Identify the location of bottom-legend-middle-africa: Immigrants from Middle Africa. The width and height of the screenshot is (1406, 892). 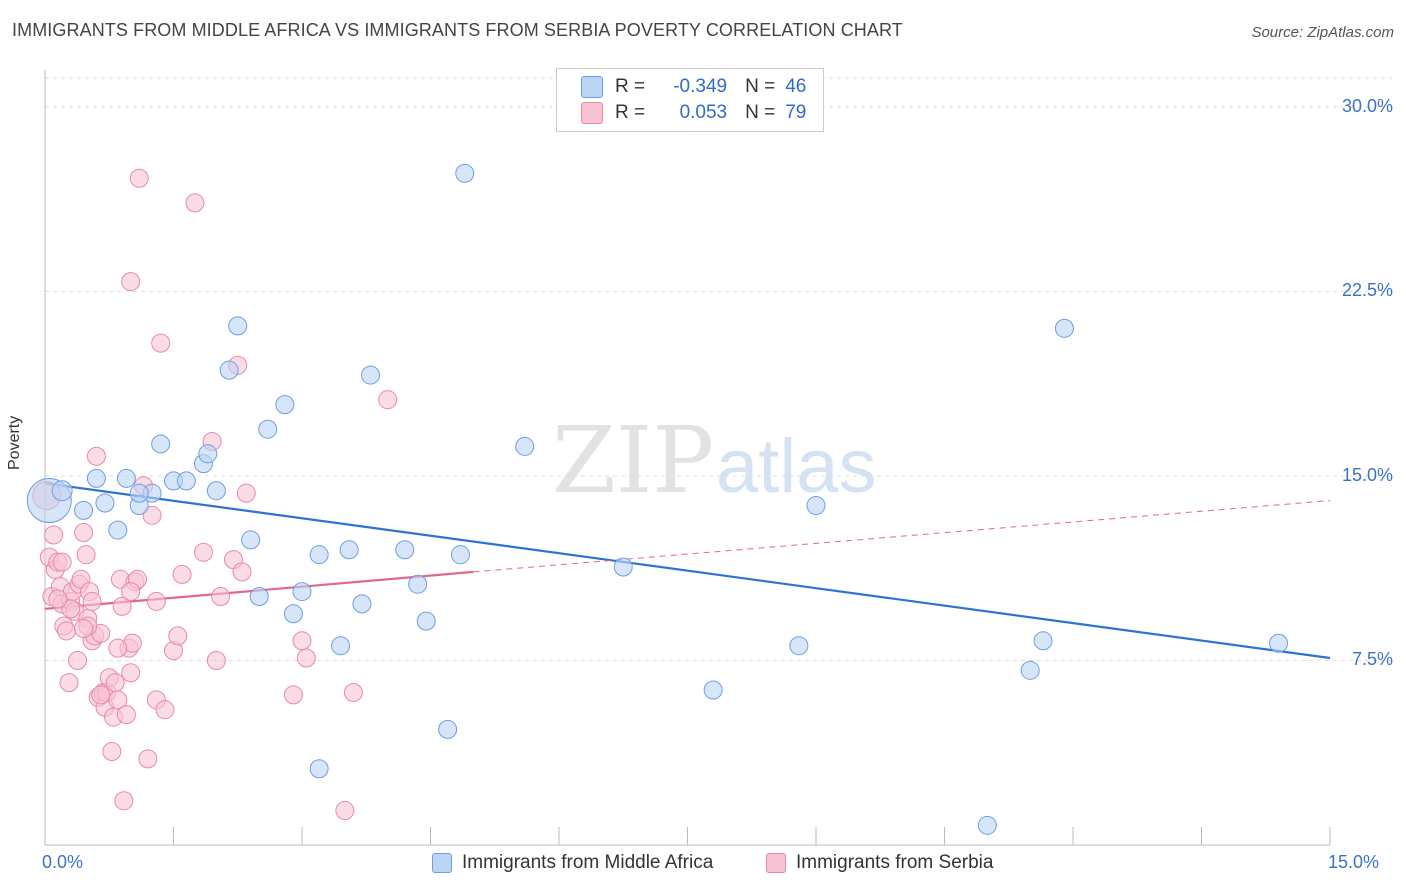
(572, 863).